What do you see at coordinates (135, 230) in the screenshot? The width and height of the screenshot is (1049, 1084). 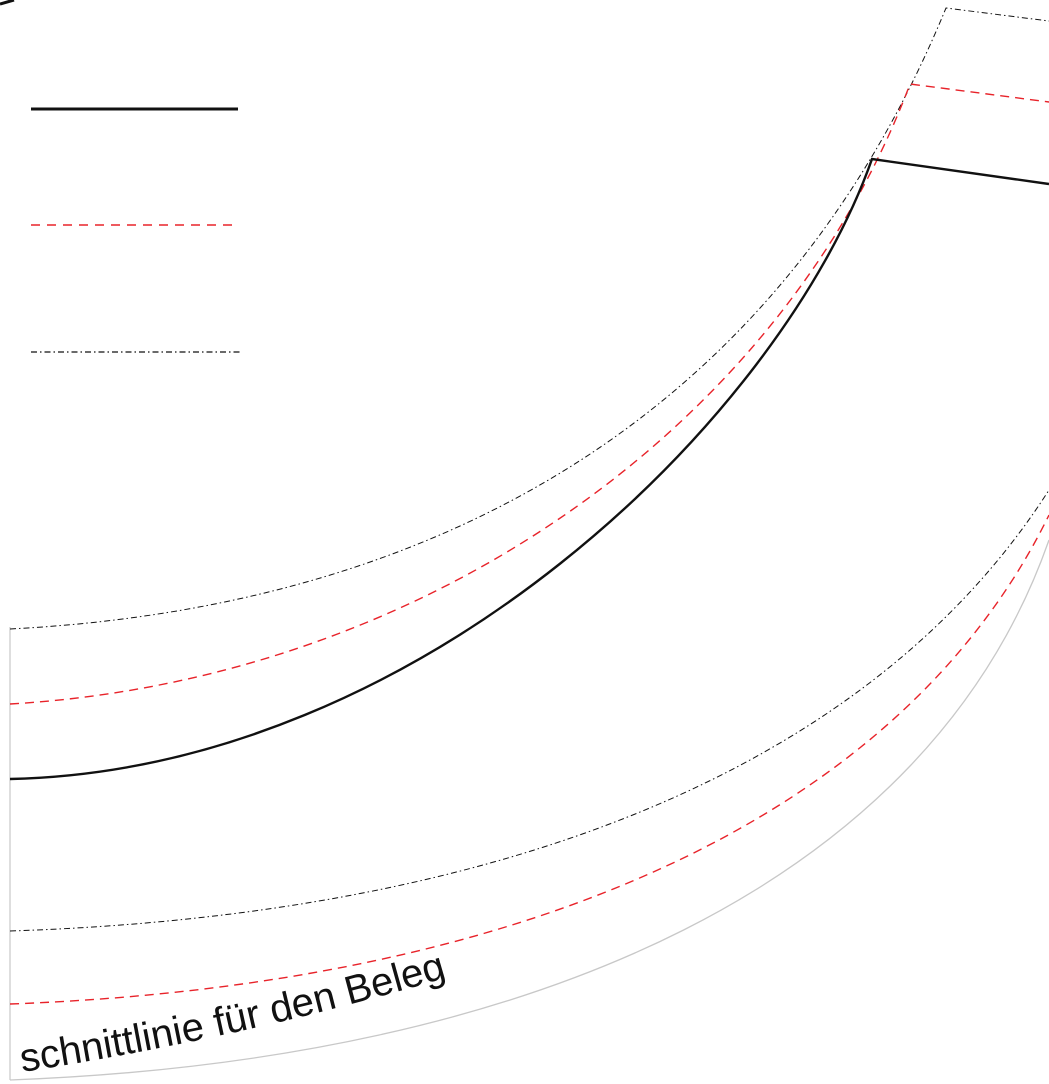 I see `legend` at bounding box center [135, 230].